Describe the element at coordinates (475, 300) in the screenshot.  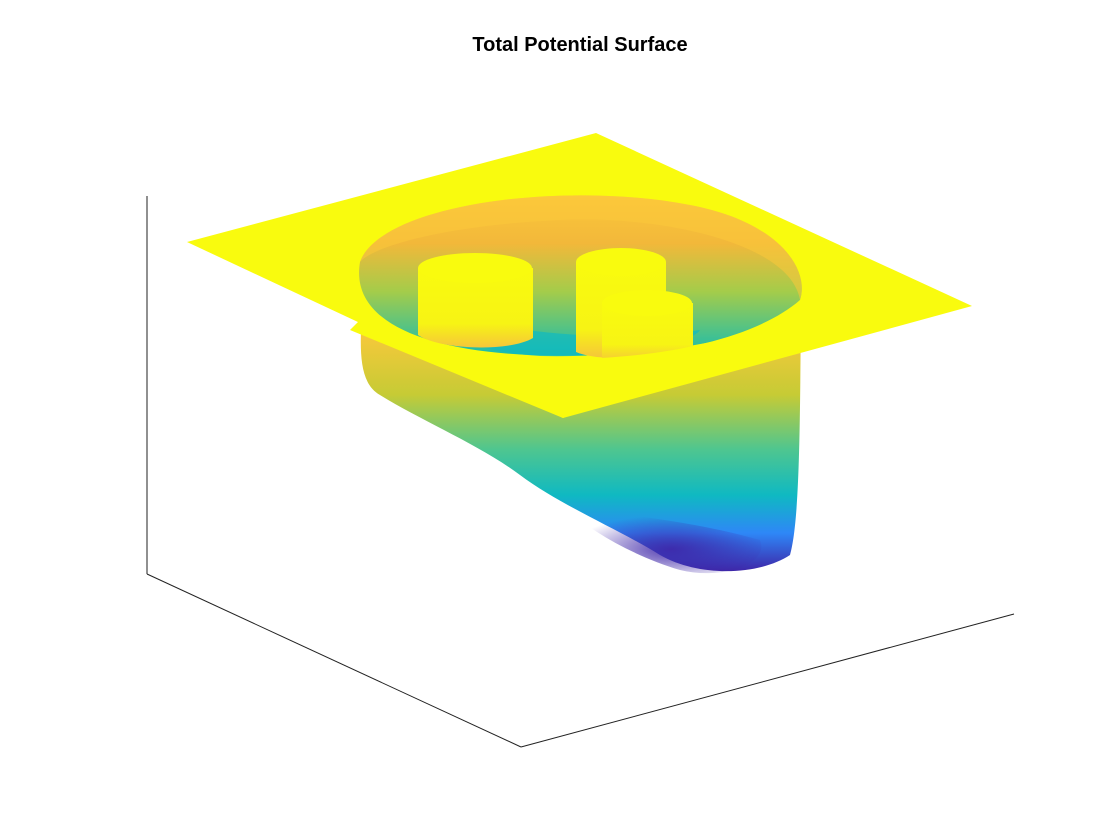
I see `left-cylinder-barrier` at that location.